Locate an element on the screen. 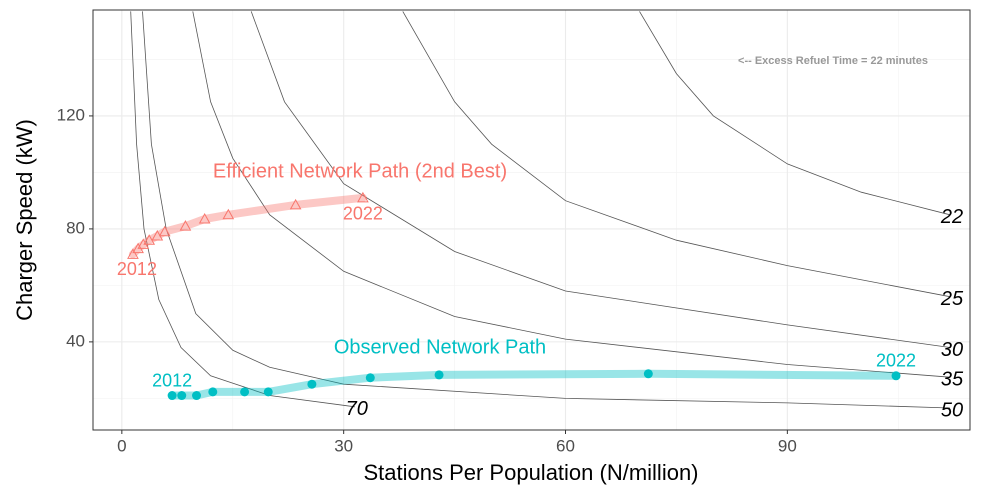 The height and width of the screenshot is (494, 981). y-tick-label: 80 is located at coordinates (75, 227).